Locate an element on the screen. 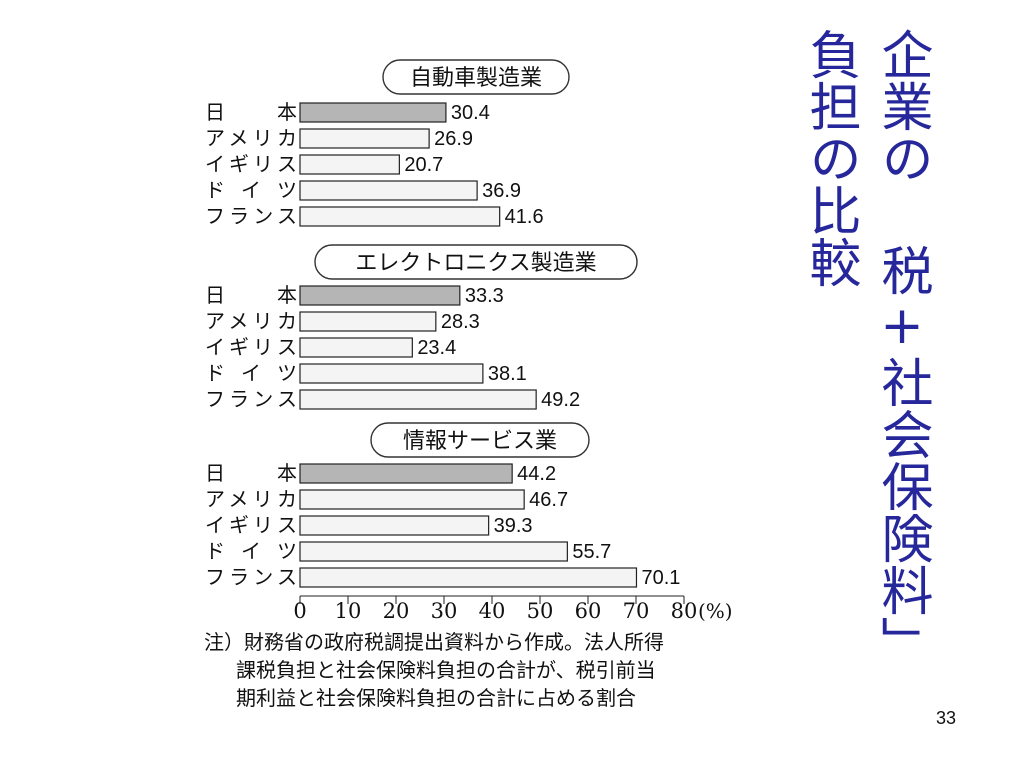 Image resolution: width=1024 pixels, height=768 pixels. data-label: 26.9 is located at coordinates (453, 139).